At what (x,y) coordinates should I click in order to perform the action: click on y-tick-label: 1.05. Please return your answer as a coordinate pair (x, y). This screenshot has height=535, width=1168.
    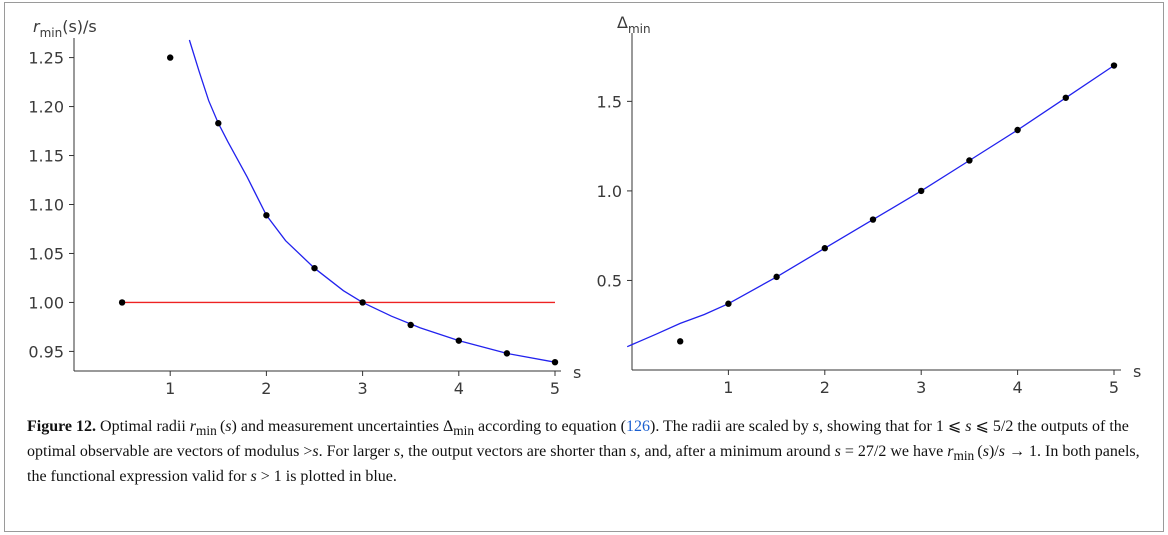
    Looking at the image, I should click on (46, 253).